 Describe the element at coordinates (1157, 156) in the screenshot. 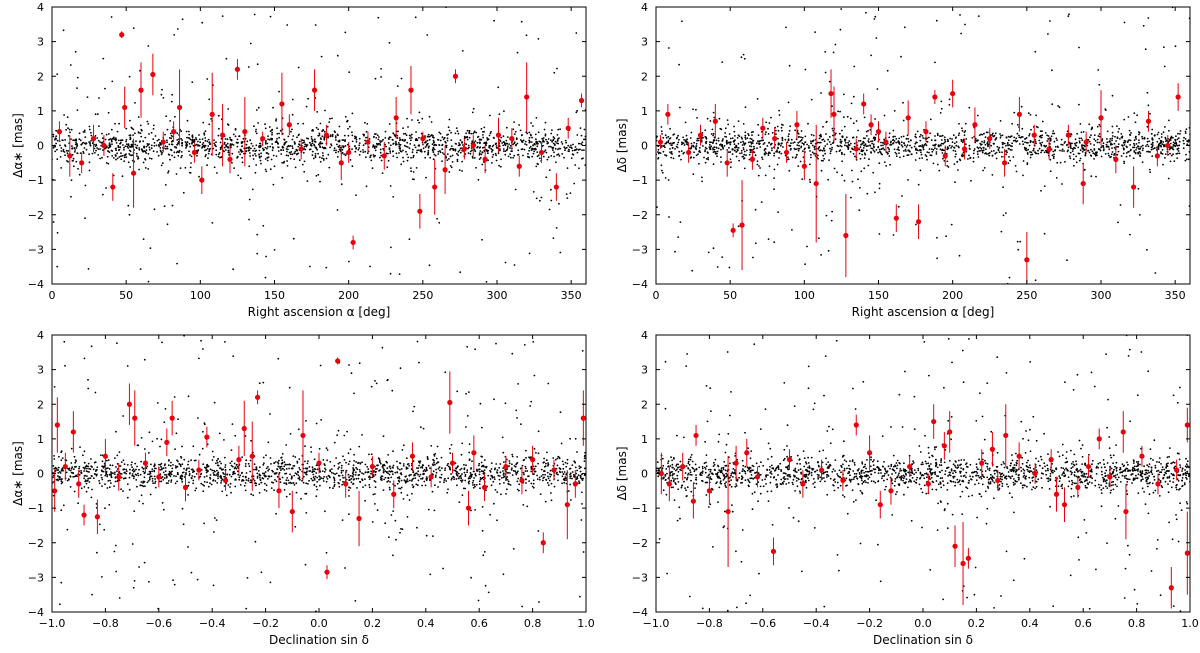

I see `highlight-point` at that location.